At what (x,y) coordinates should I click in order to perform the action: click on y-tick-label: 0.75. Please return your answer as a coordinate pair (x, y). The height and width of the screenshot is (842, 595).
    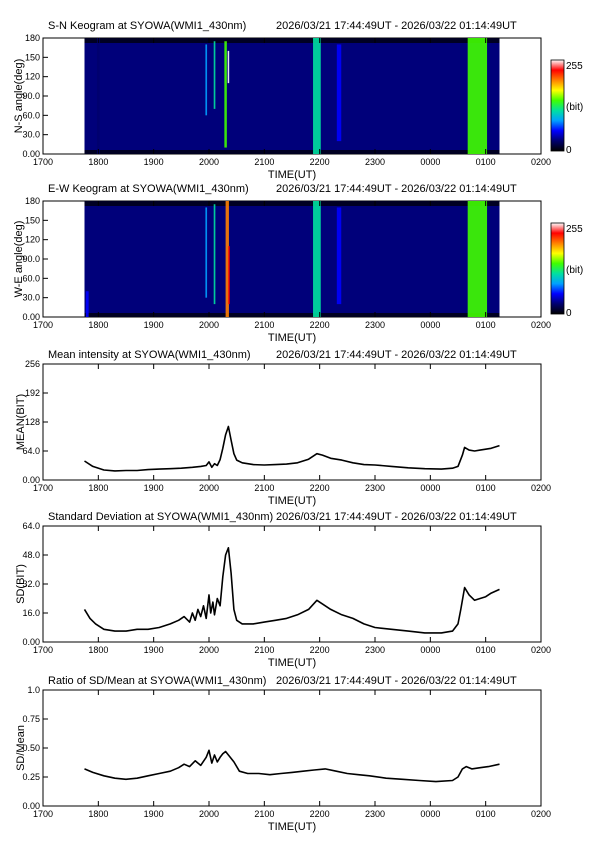
    Looking at the image, I should click on (31, 719).